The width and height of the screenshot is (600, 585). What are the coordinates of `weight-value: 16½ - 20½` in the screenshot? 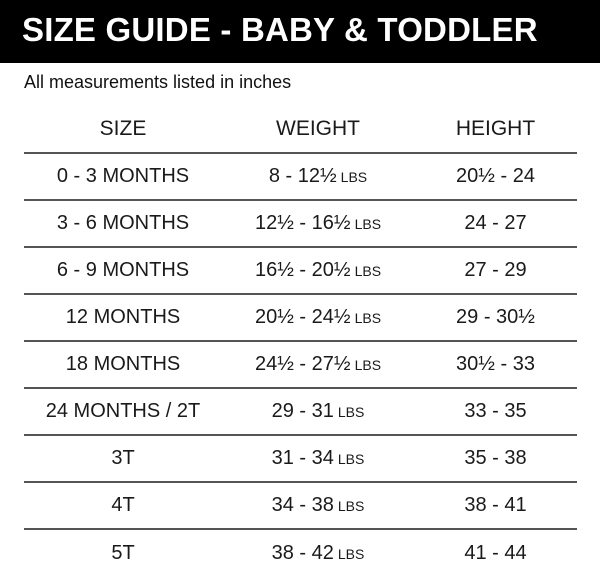 It's located at (302, 270).